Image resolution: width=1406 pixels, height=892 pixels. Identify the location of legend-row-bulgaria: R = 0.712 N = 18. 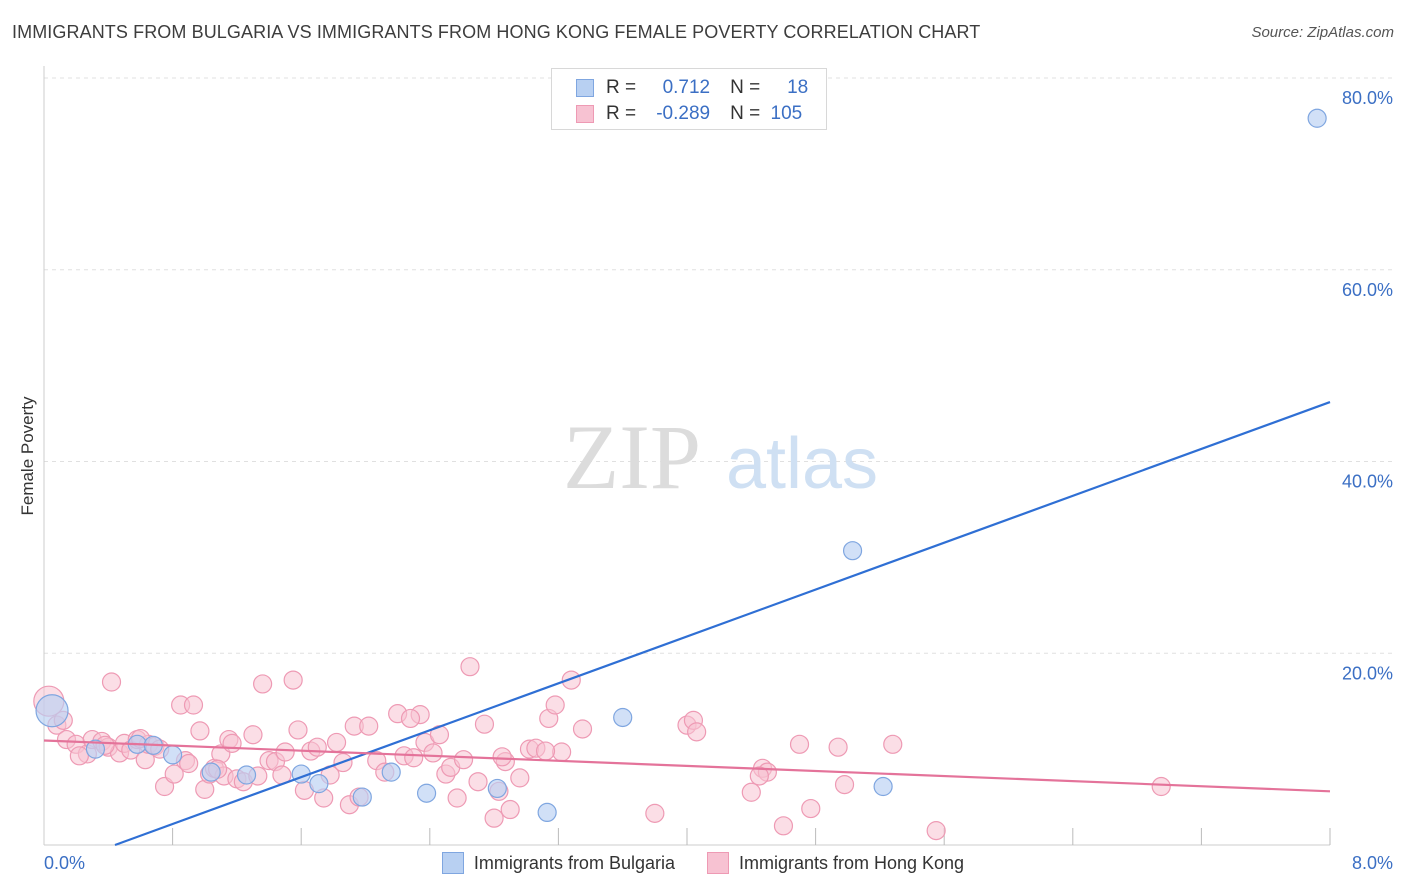
(692, 88).